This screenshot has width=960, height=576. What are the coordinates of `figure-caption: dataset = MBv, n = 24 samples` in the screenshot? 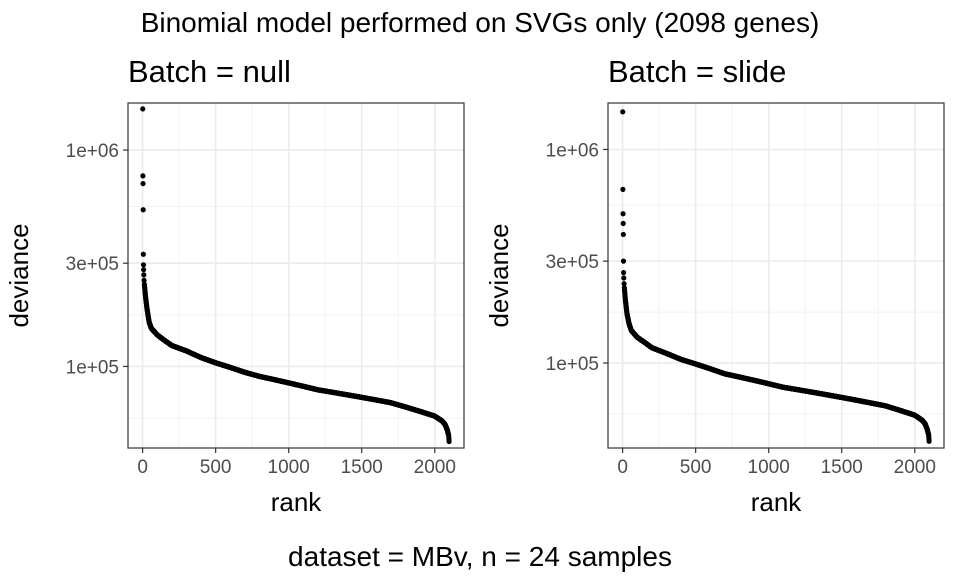 It's located at (480, 556).